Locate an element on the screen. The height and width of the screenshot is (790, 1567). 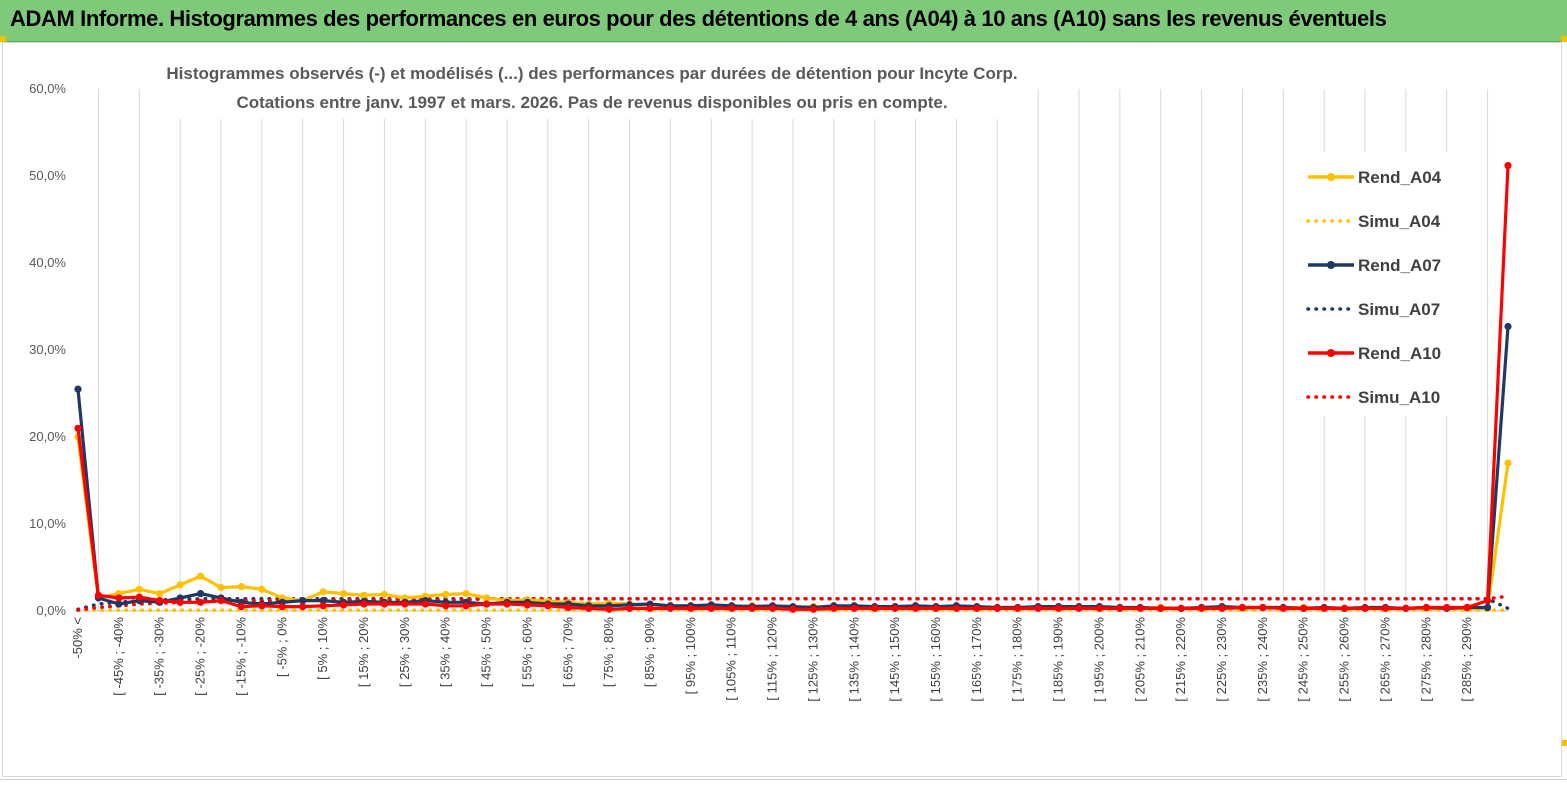
x-tick-label: [ 225% ; 230% is located at coordinates (1221, 659).